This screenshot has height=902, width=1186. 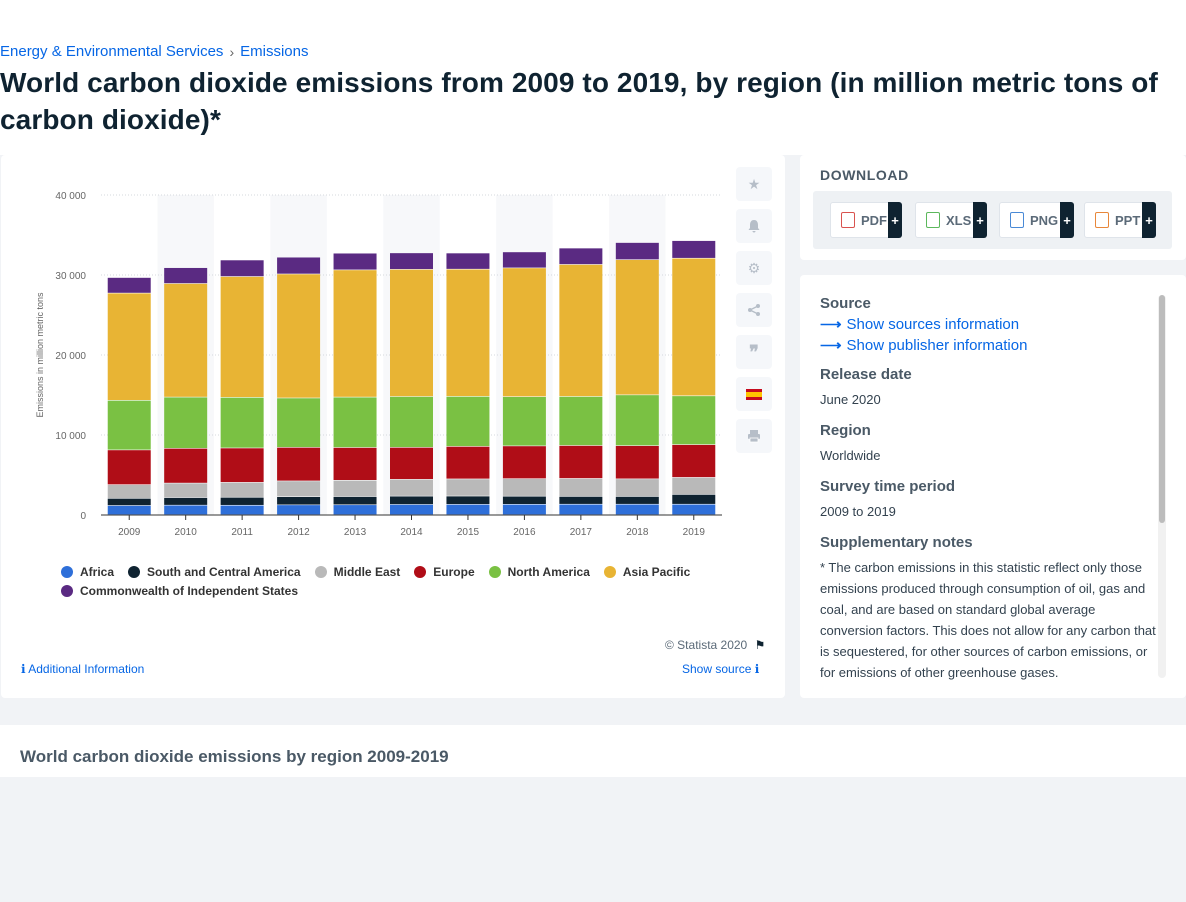 I want to click on gear-icon: ⚙, so click(x=754, y=268).